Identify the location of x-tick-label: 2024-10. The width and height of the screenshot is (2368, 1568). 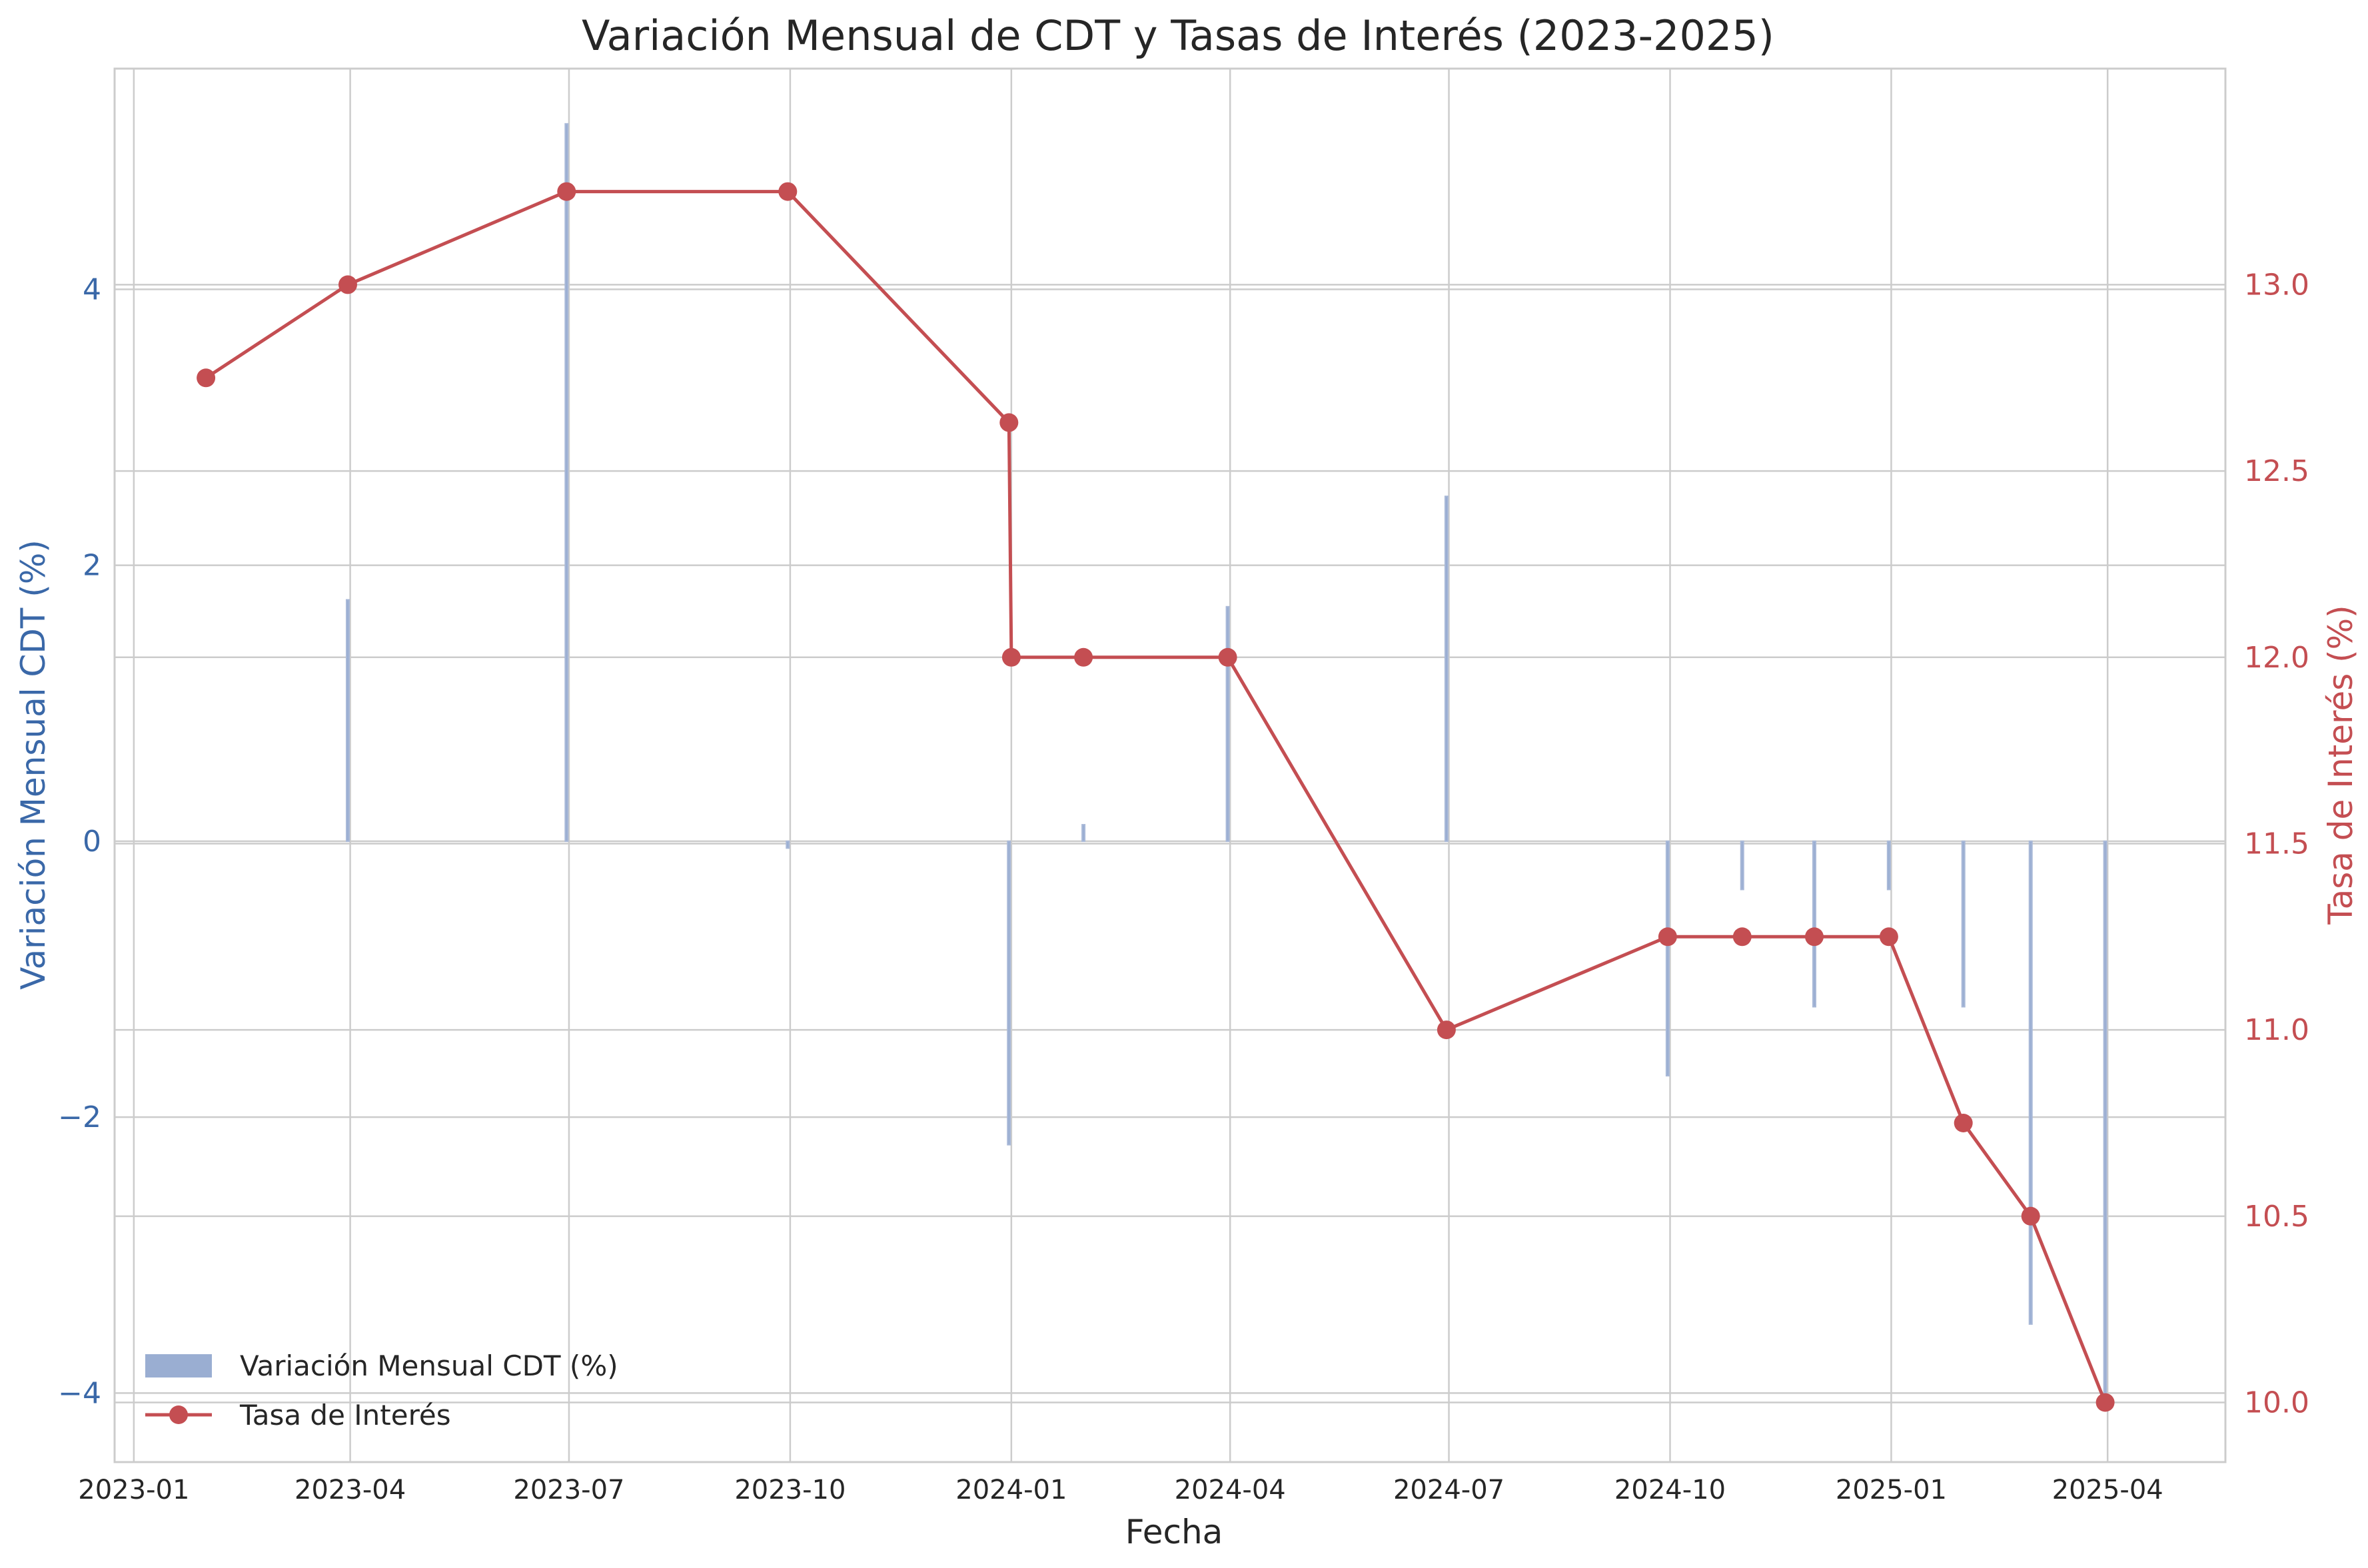
(1670, 1490).